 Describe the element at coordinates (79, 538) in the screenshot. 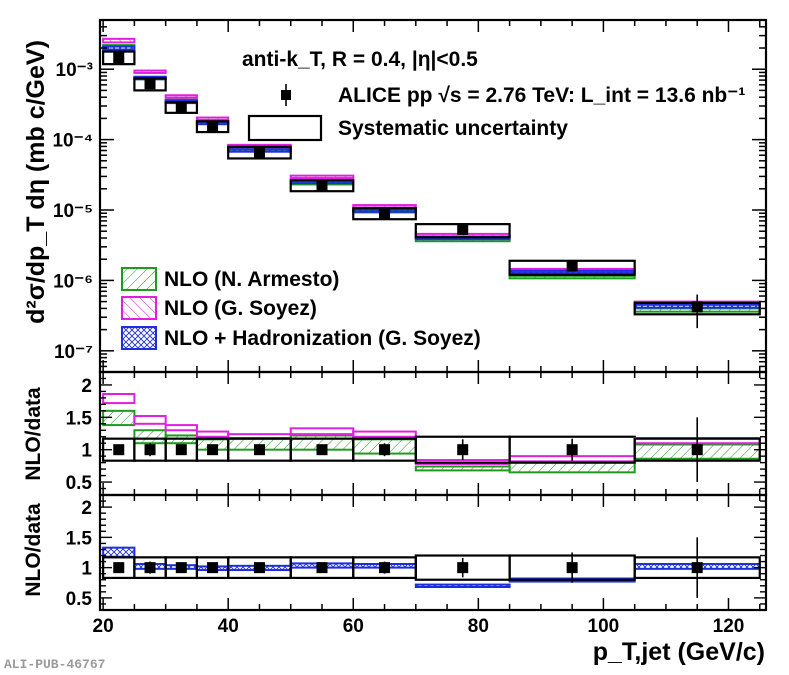

I see `ratio2-y-tick-label-1.5: 1.5` at that location.